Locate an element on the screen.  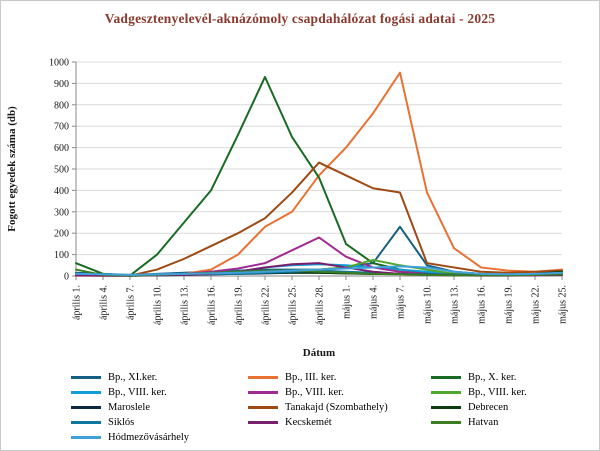
legend-label: Maroslele is located at coordinates (129, 407).